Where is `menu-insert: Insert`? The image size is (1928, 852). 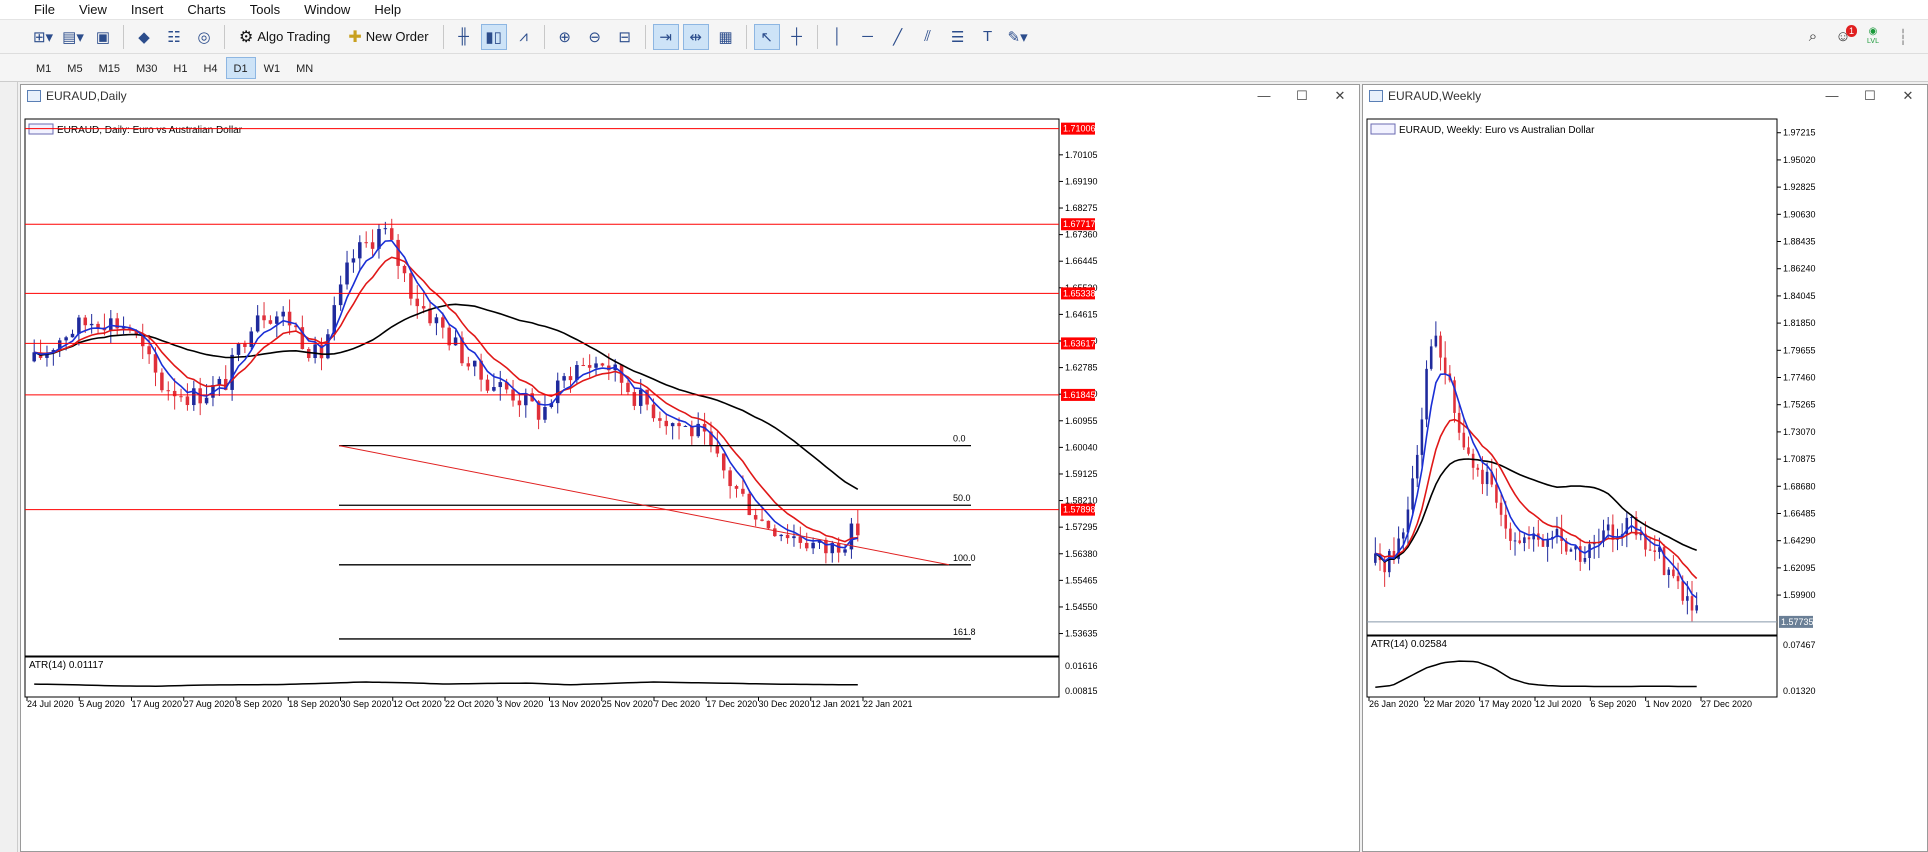
menu-insert: Insert is located at coordinates (147, 9).